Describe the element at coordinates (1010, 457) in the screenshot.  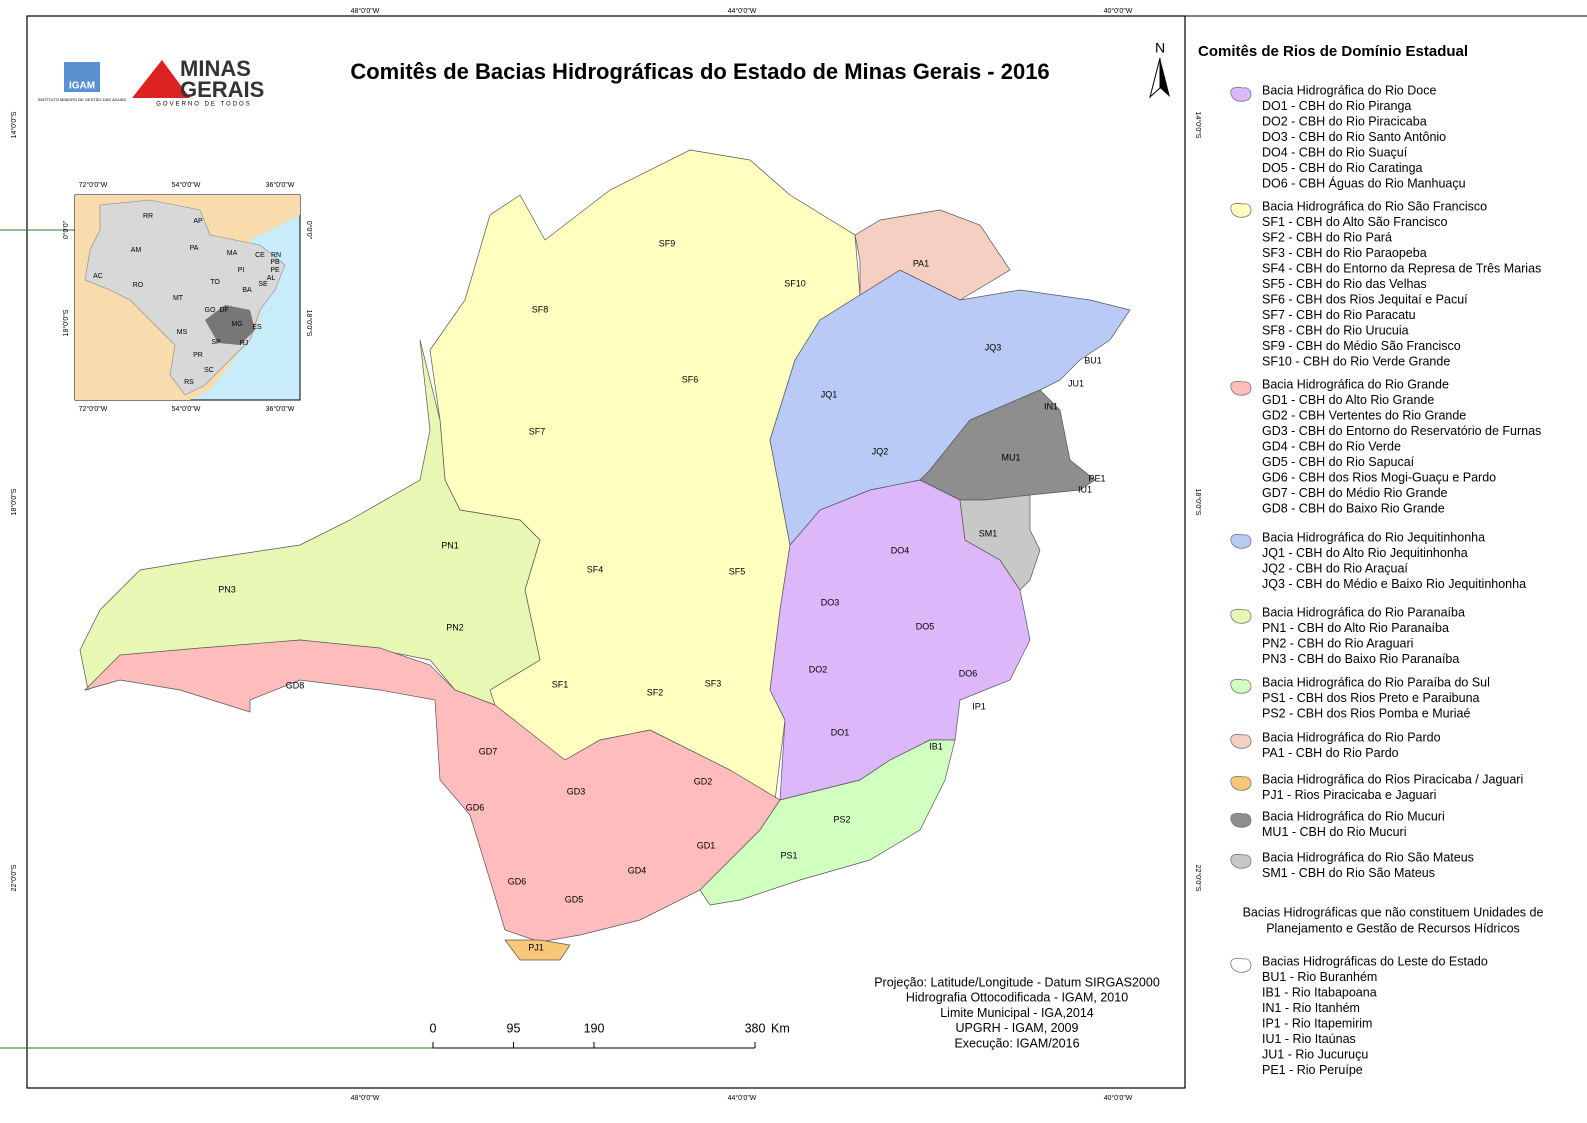
I see `region-label: MU1` at that location.